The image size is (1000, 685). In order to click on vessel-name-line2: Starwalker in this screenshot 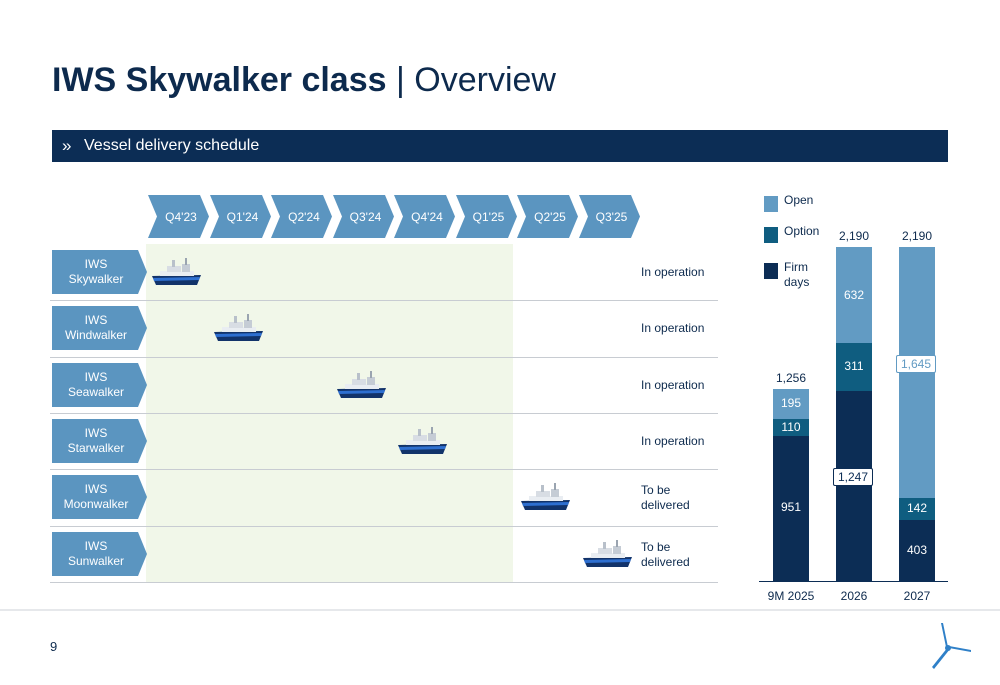, I will do `click(96, 448)`.